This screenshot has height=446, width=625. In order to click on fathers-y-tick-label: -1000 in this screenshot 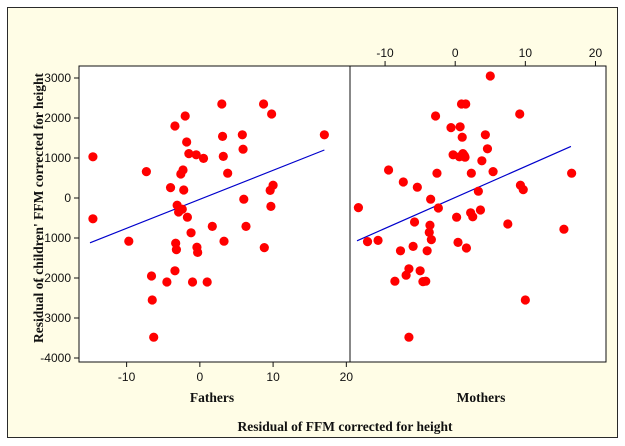, I will do `click(55, 238)`.